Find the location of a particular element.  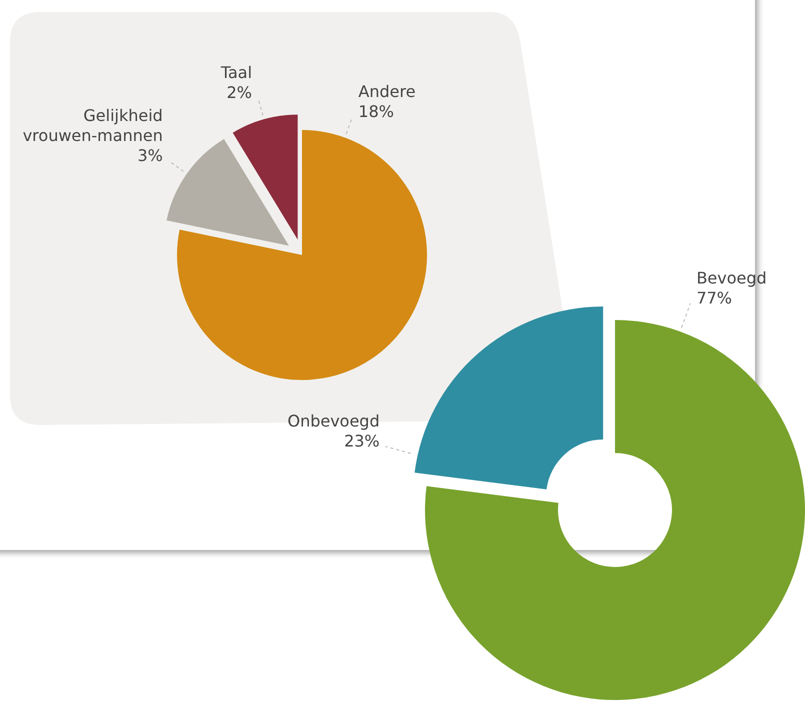

data-label: 77% is located at coordinates (714, 298).